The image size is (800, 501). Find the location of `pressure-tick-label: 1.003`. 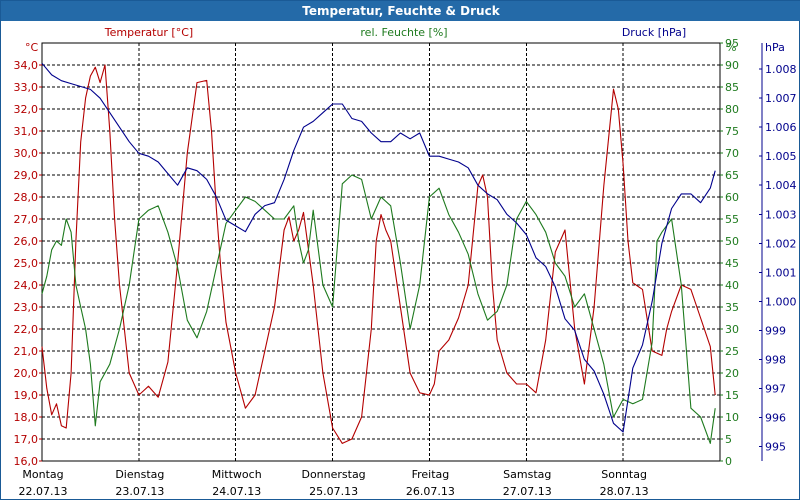

pressure-tick-label: 1.003 is located at coordinates (781, 214).